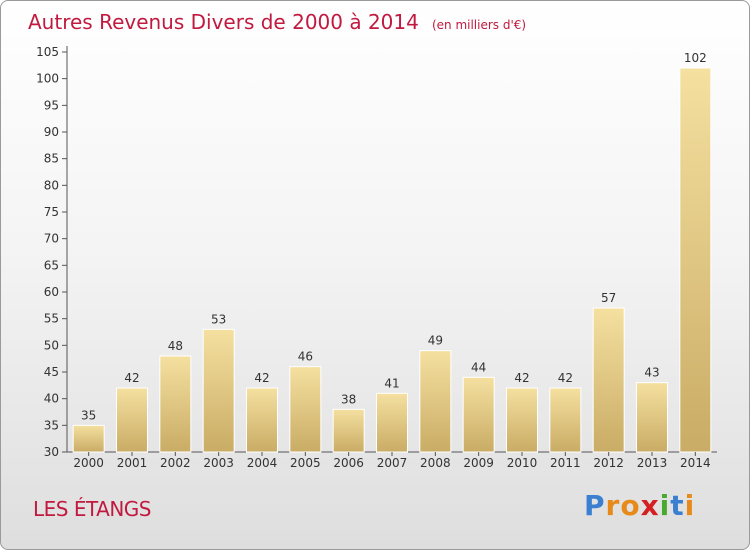 The height and width of the screenshot is (550, 750). Describe the element at coordinates (218, 463) in the screenshot. I see `x-tick-label: 2003` at that location.